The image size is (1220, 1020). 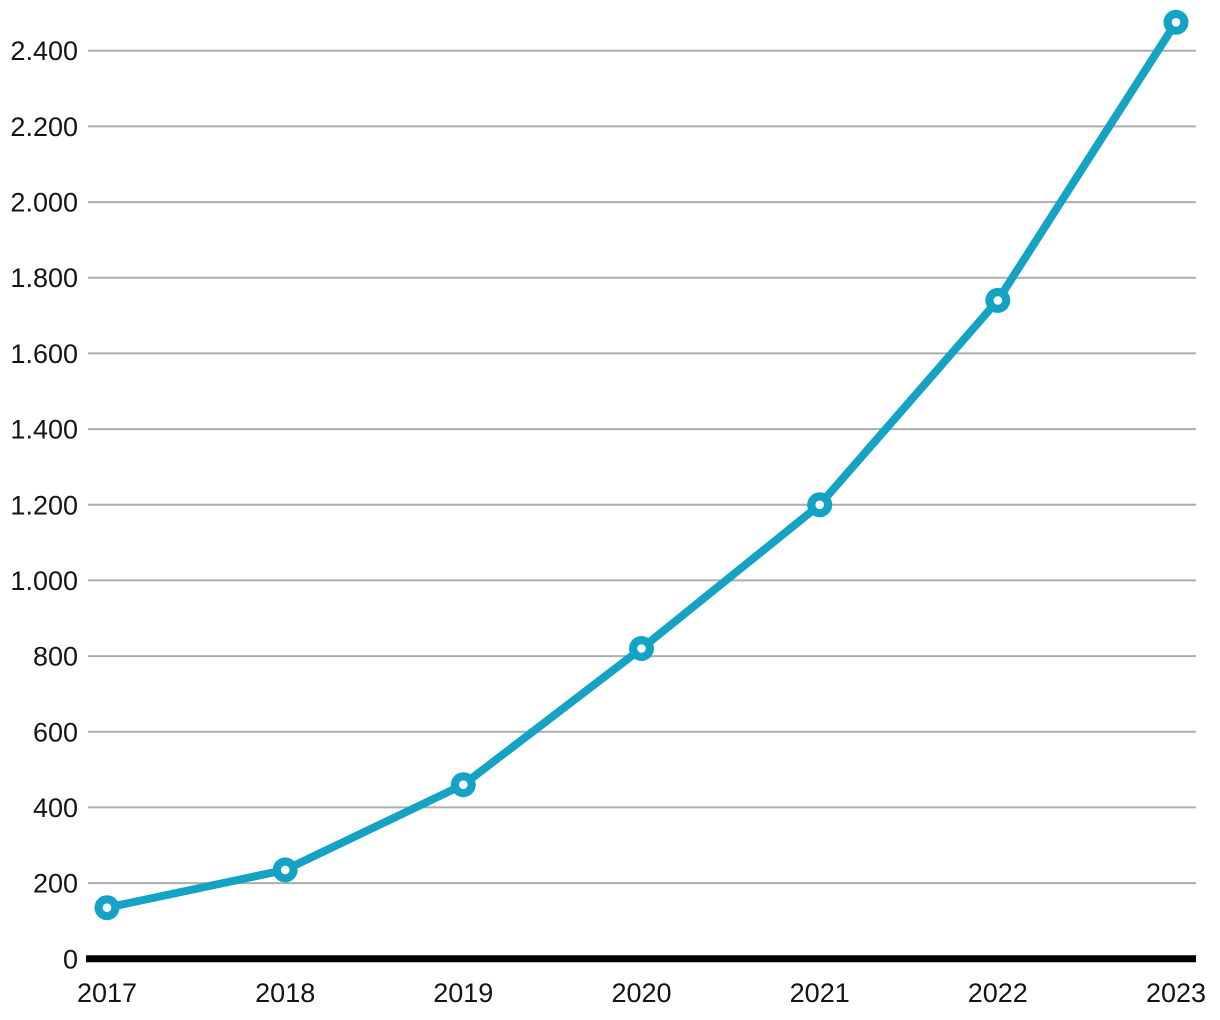 I want to click on x-tick-label: 2017, so click(x=107, y=993).